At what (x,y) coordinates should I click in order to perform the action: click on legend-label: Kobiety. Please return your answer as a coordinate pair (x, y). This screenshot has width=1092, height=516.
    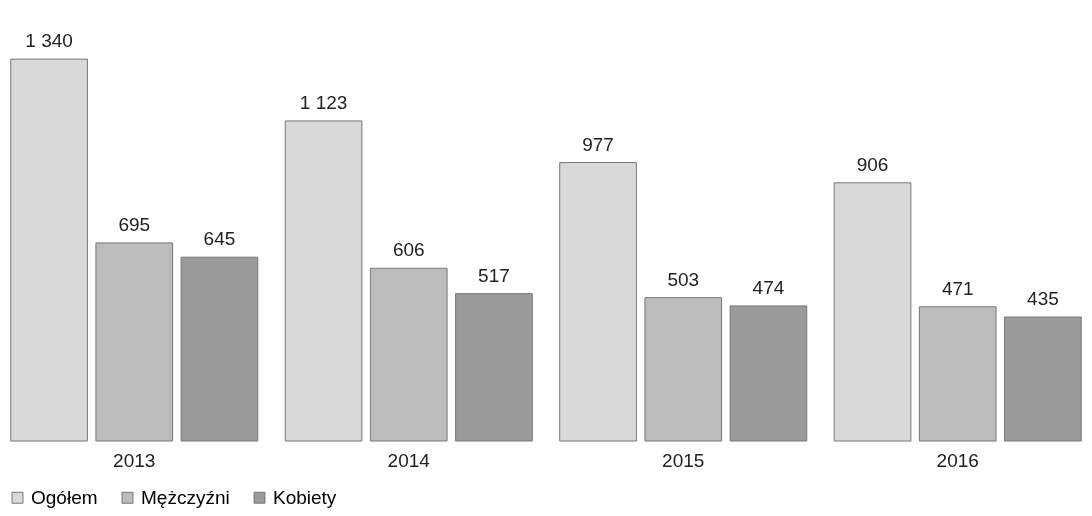
    Looking at the image, I should click on (305, 497).